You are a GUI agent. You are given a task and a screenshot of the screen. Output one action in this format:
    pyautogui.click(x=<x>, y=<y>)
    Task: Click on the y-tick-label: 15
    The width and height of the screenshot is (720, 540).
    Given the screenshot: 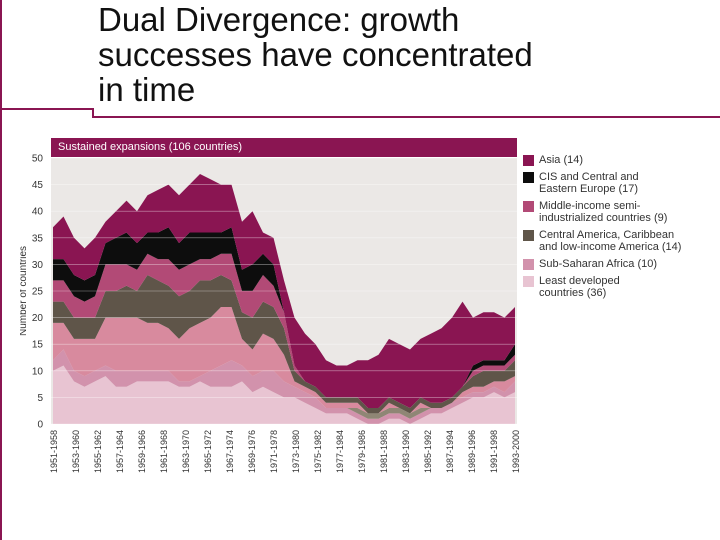 What is the action you would take?
    pyautogui.click(x=38, y=345)
    